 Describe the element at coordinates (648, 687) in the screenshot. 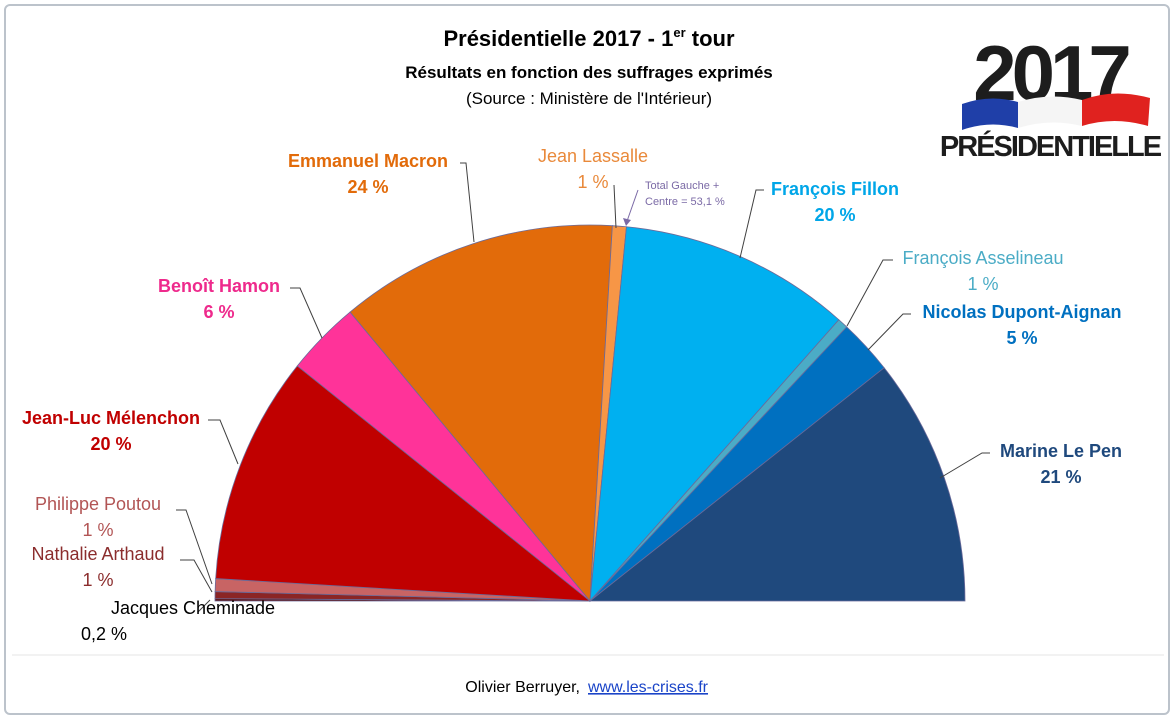

I see `footer-link: www.les-crises.fr` at that location.